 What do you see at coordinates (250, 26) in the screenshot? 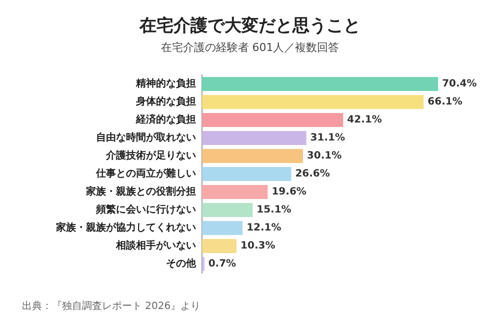
I see `chart-title: 在宅介護で大変だと思うこと` at bounding box center [250, 26].